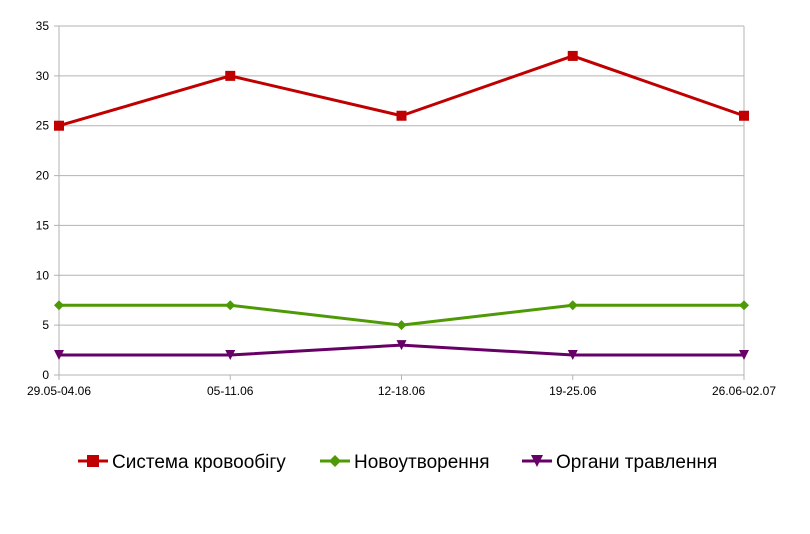  I want to click on y-tick-label: 25, so click(43, 126).